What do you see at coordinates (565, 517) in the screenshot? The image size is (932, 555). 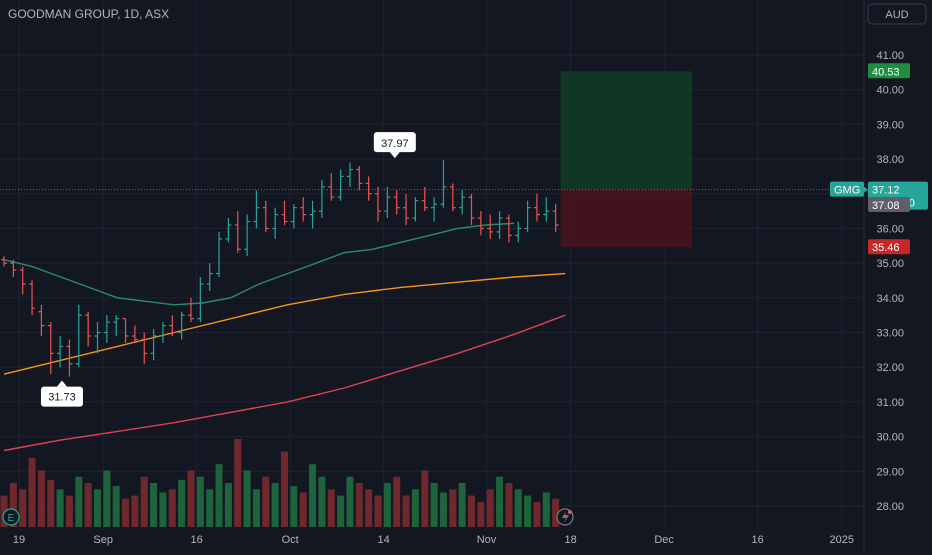 I see `dividend-icon` at bounding box center [565, 517].